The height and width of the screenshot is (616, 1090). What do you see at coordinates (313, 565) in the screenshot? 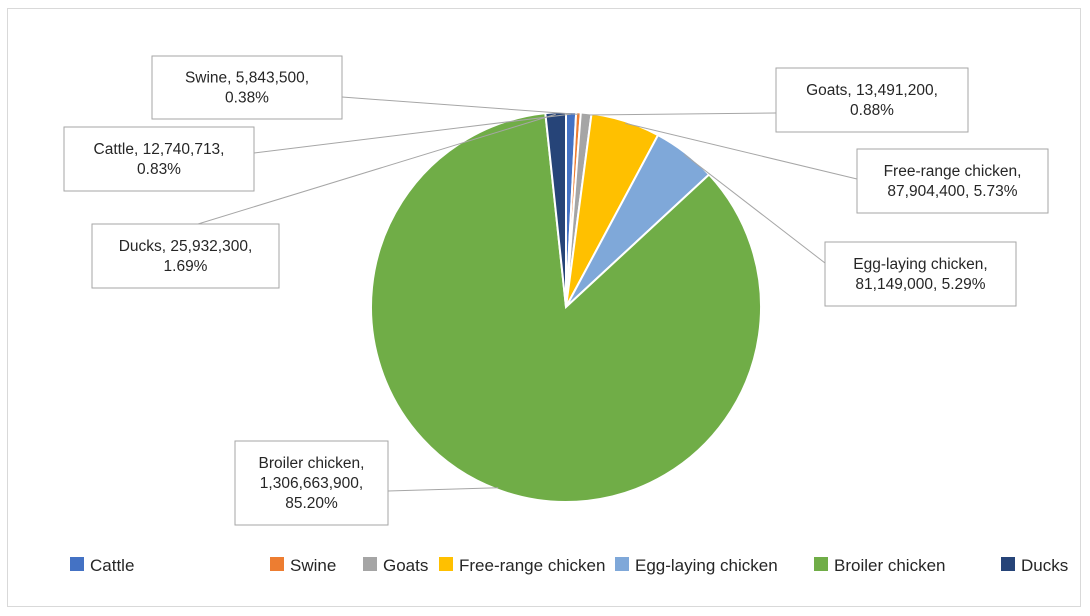
I see `legend-label: Swine` at bounding box center [313, 565].